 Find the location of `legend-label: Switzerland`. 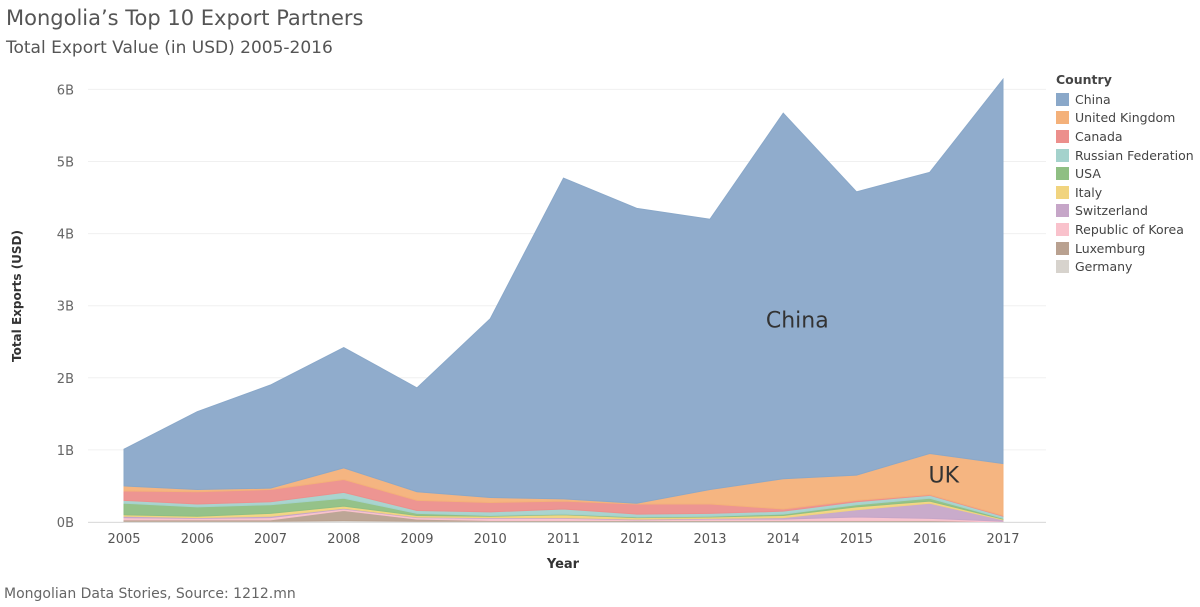

legend-label: Switzerland is located at coordinates (1111, 211).